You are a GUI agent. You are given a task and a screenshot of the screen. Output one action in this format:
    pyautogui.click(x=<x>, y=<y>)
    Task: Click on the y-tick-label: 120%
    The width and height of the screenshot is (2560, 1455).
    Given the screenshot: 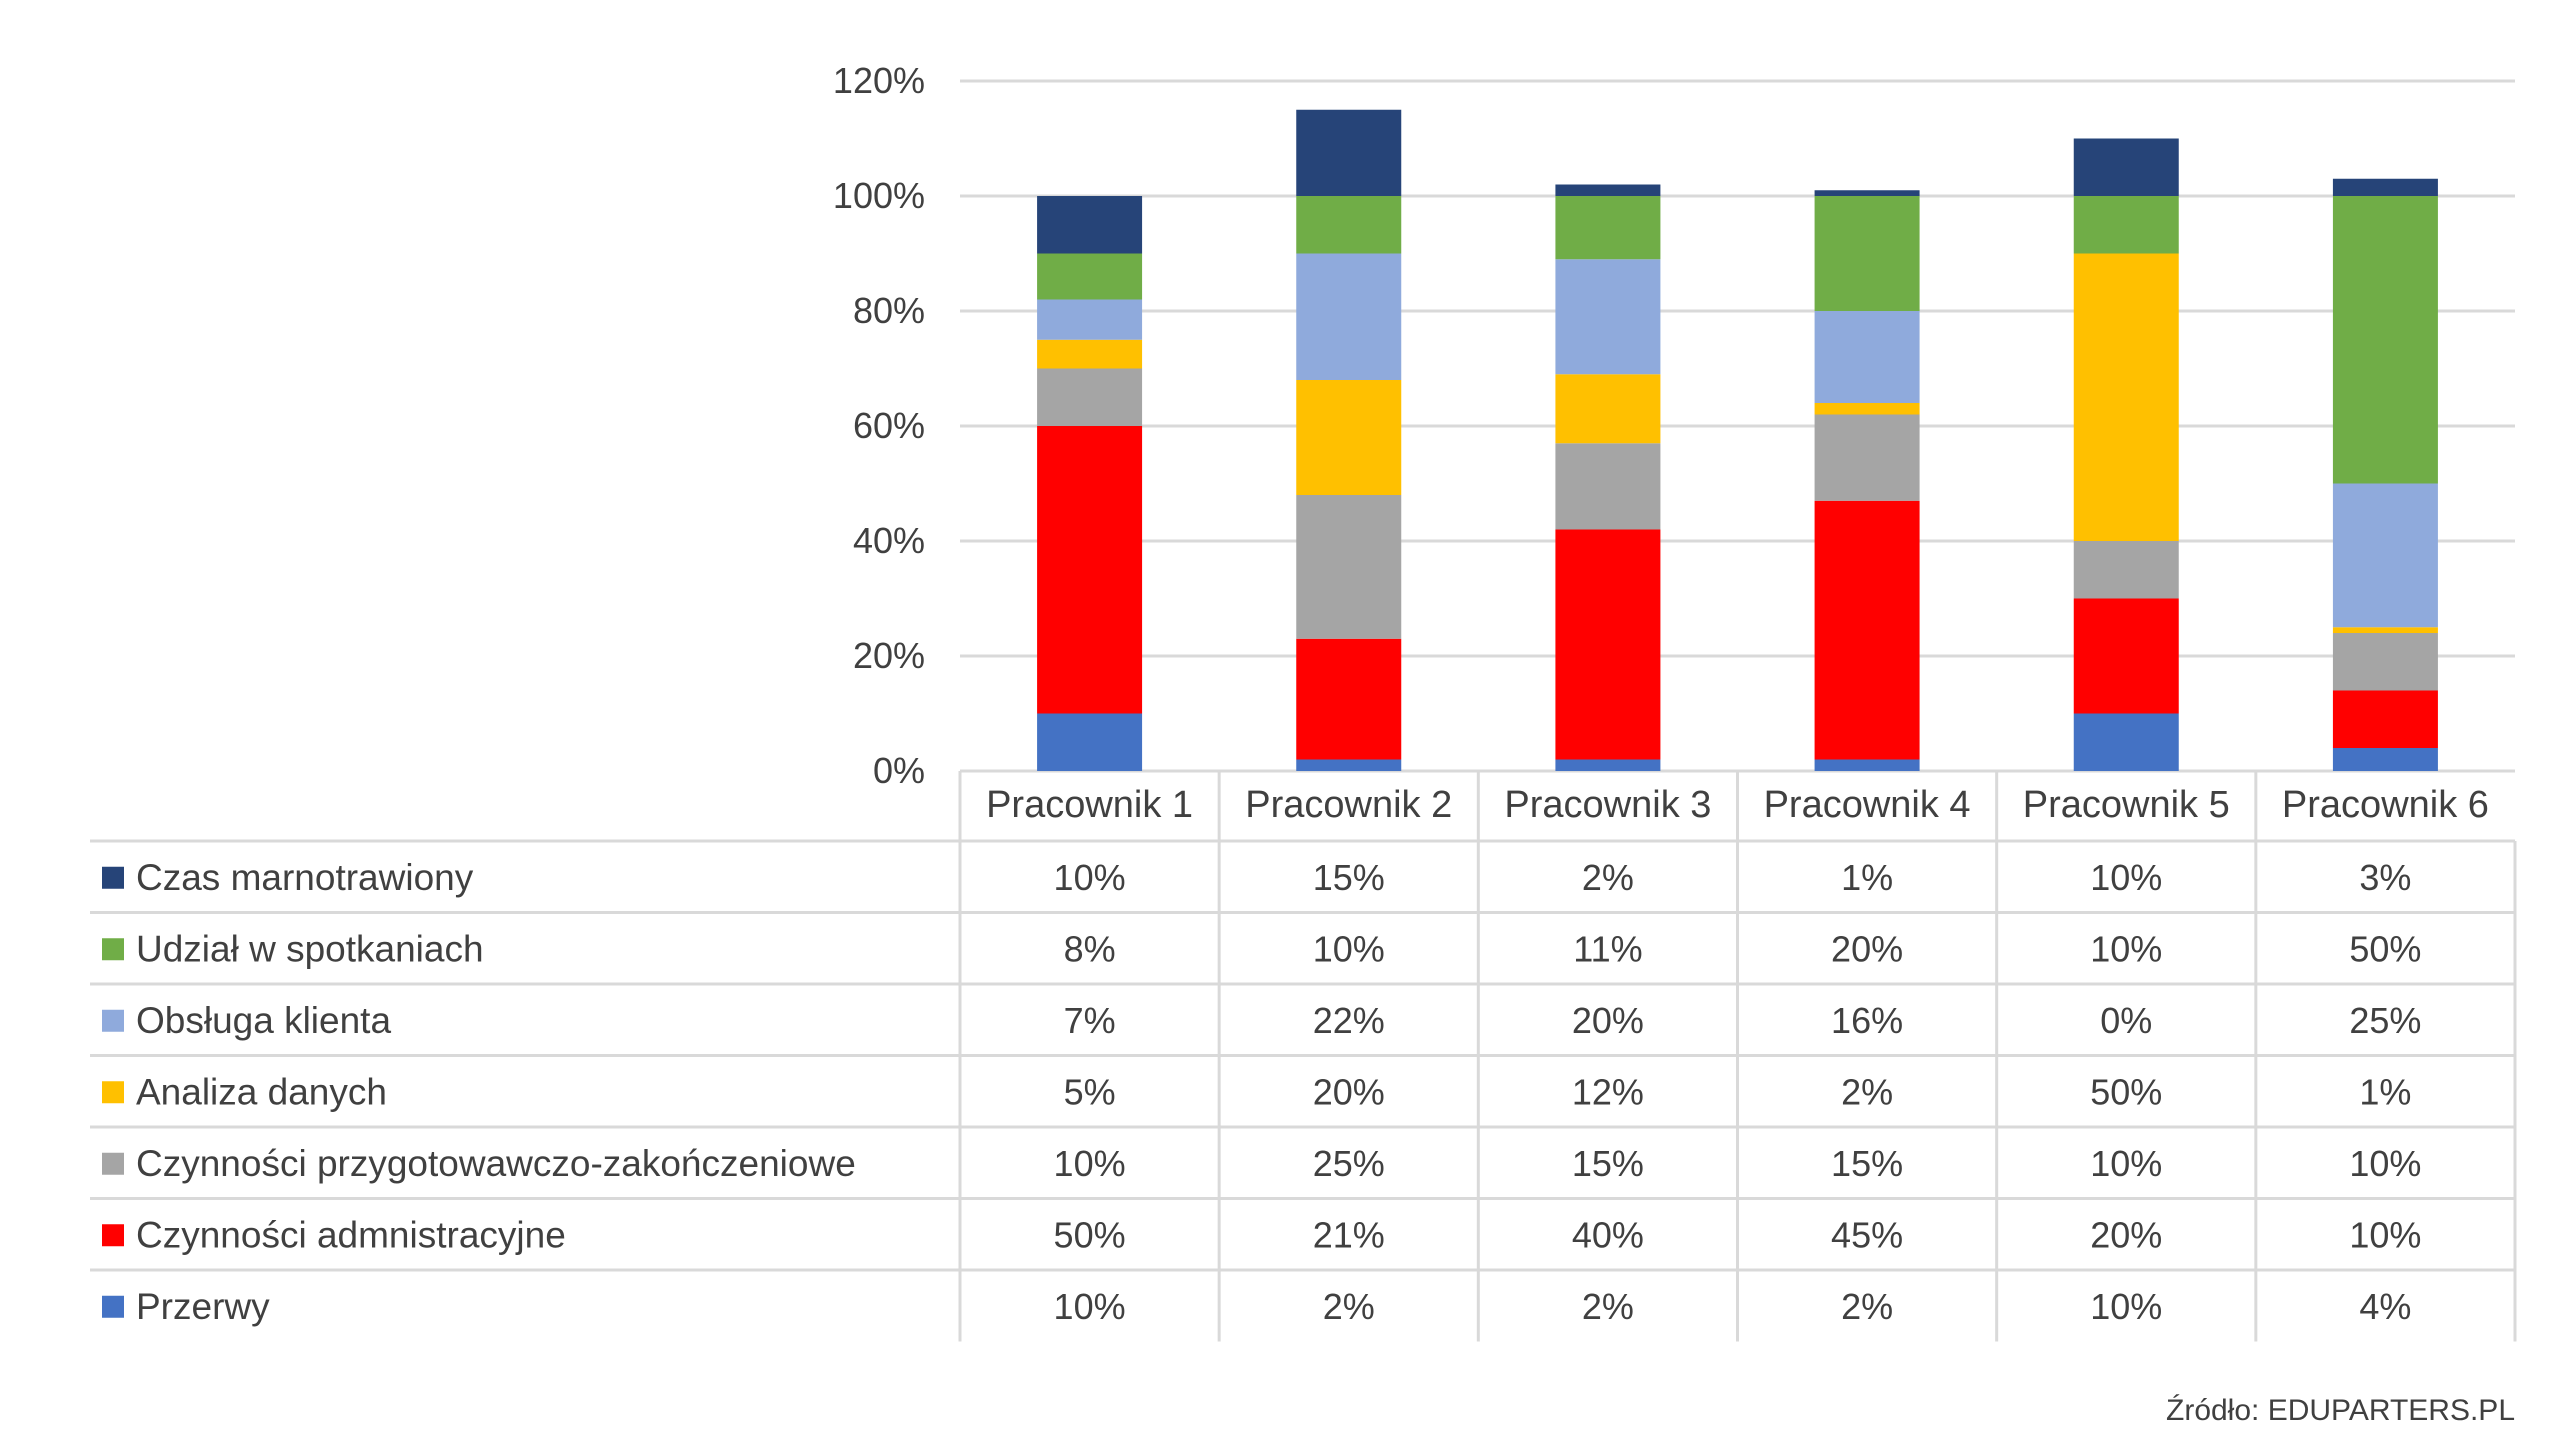 What is the action you would take?
    pyautogui.click(x=879, y=80)
    